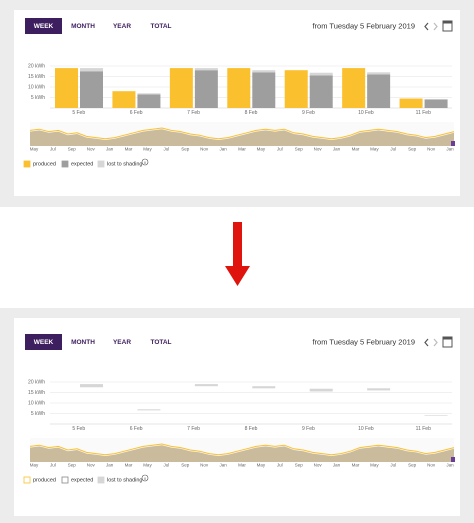 This screenshot has width=474, height=523. I want to click on x-tick-label: 8 Feb, so click(251, 113).